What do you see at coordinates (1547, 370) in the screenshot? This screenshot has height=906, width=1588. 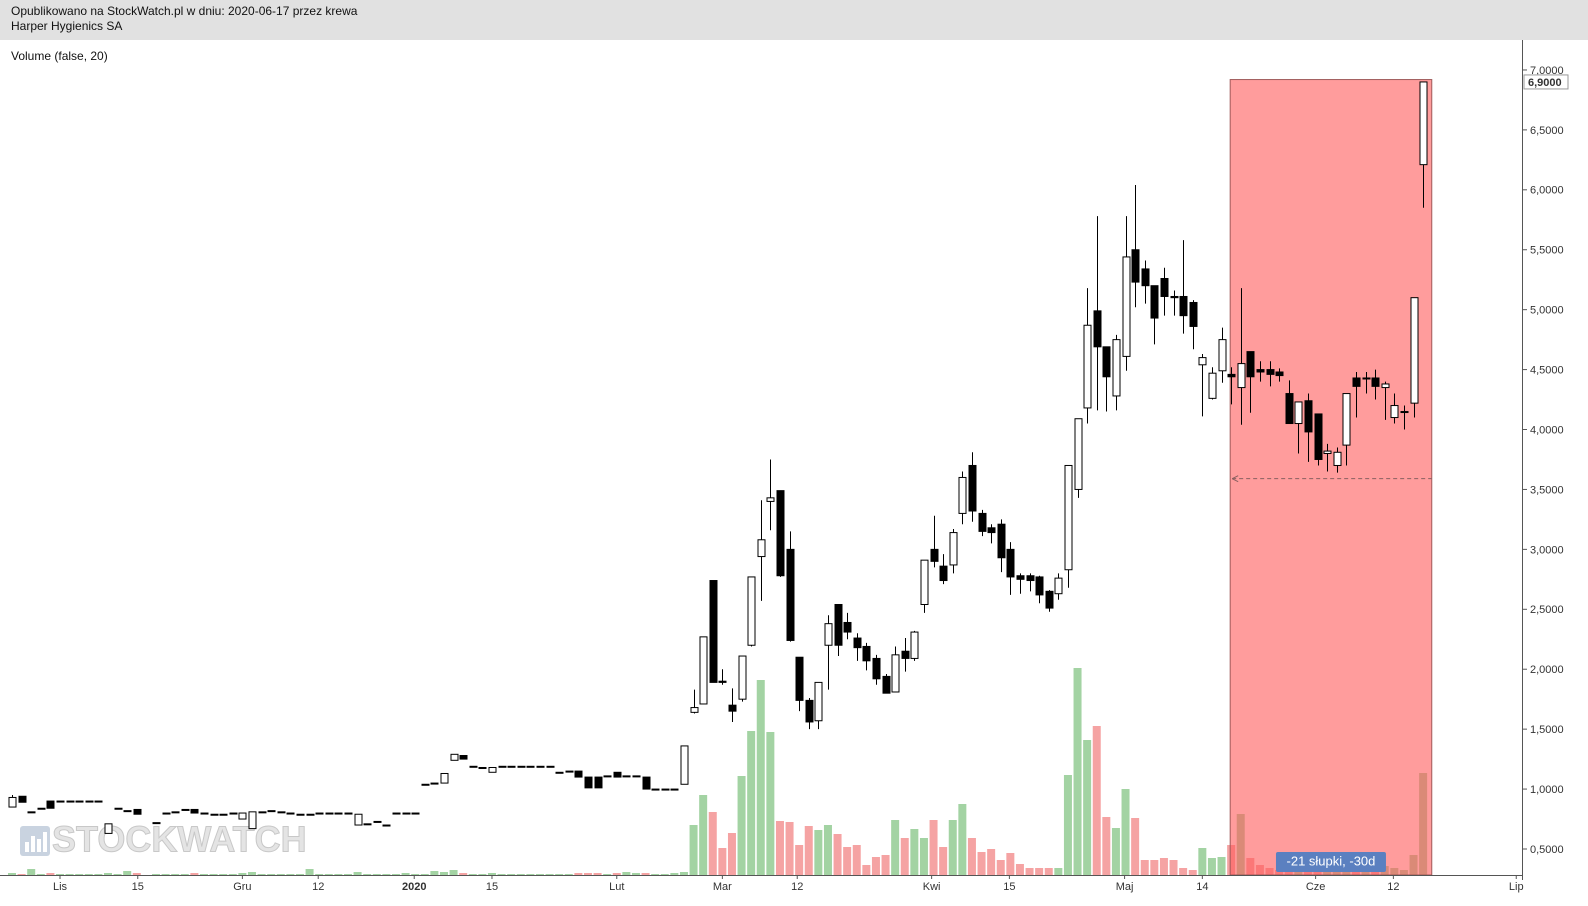 I see `y-tick-label: 4,5000` at bounding box center [1547, 370].